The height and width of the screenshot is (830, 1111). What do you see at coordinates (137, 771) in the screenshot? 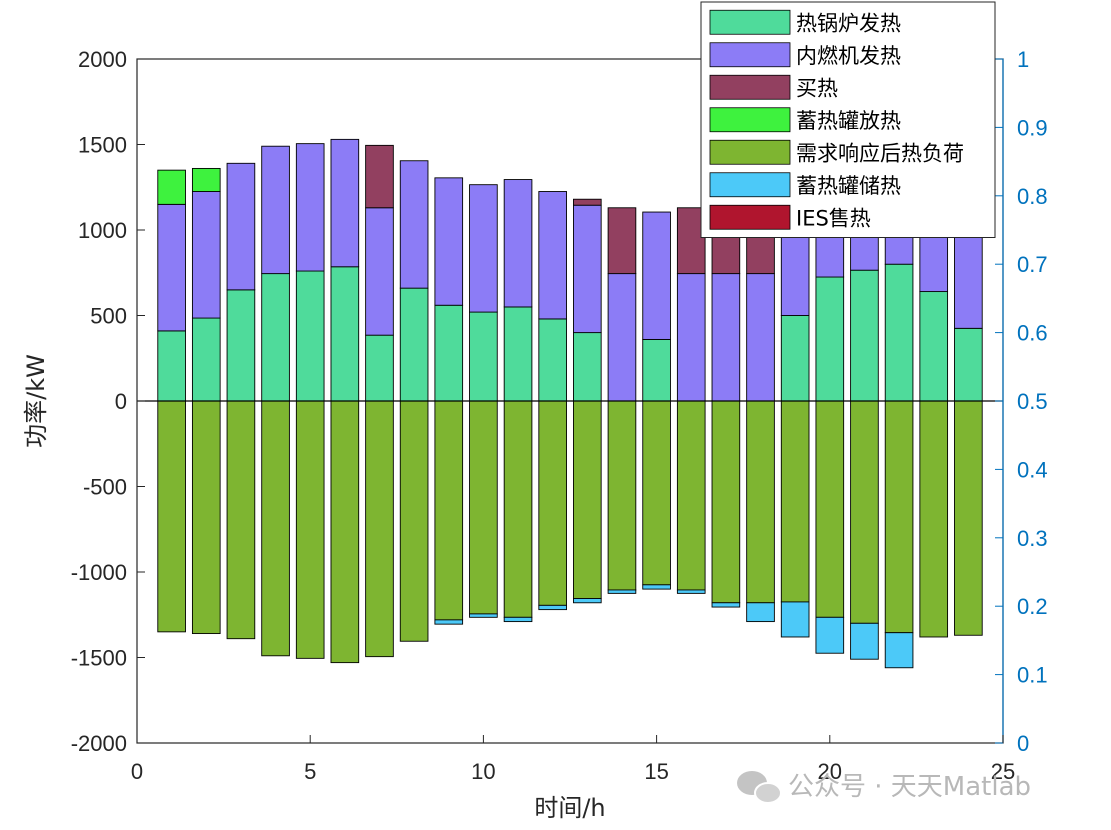
I see `x-tick-label: 0` at bounding box center [137, 771].